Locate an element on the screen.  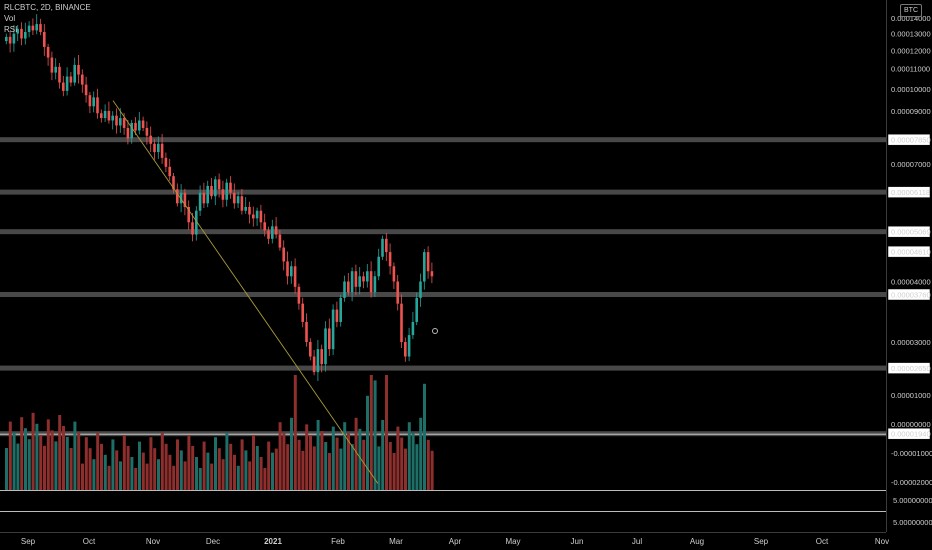
price-level-label: 0.00002650 is located at coordinates (911, 368).